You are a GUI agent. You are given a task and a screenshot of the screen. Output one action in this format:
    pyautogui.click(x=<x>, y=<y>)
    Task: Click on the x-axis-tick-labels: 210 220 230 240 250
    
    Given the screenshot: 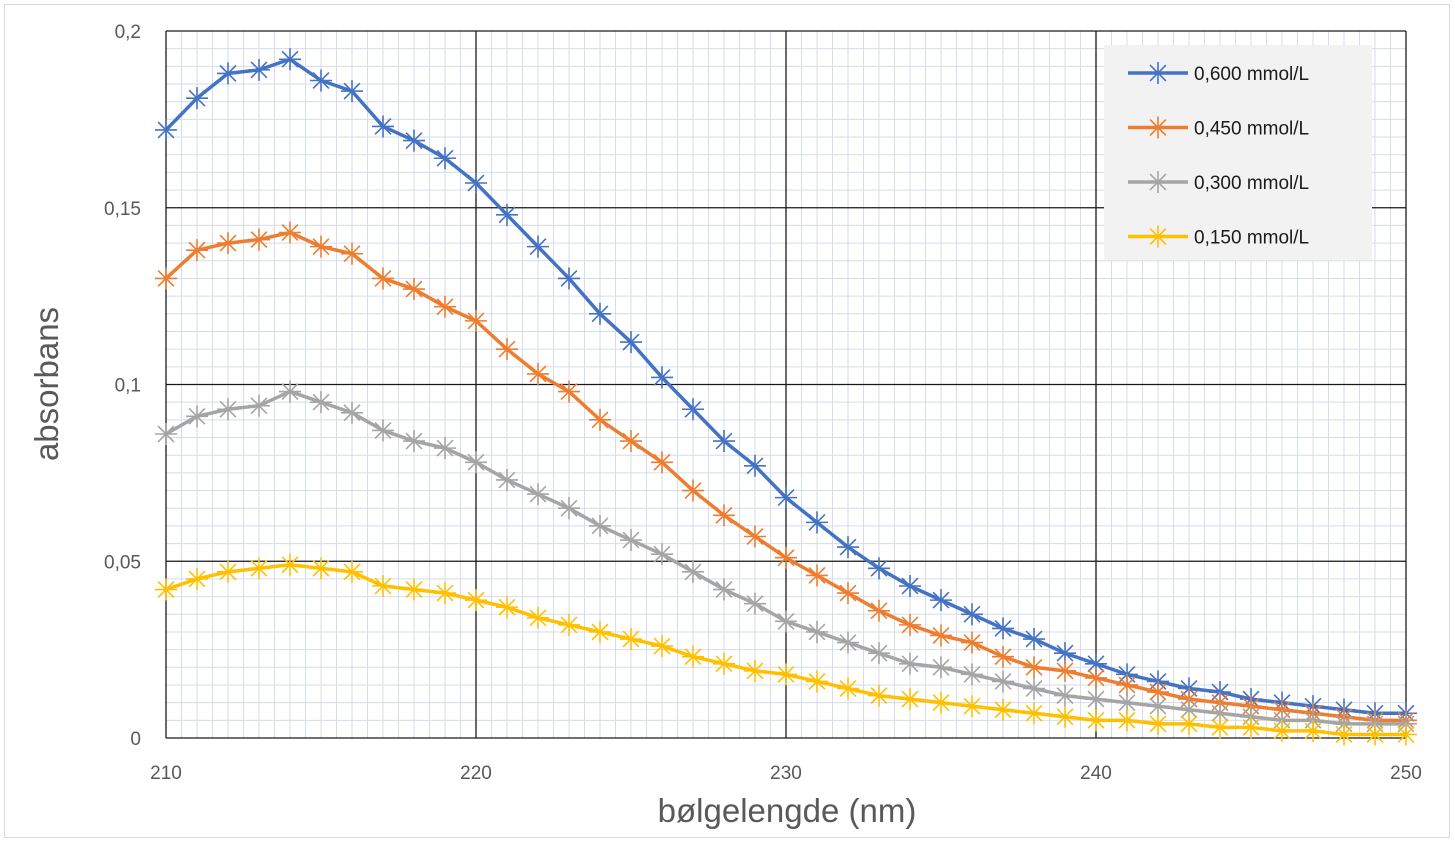 What is the action you would take?
    pyautogui.click(x=786, y=773)
    